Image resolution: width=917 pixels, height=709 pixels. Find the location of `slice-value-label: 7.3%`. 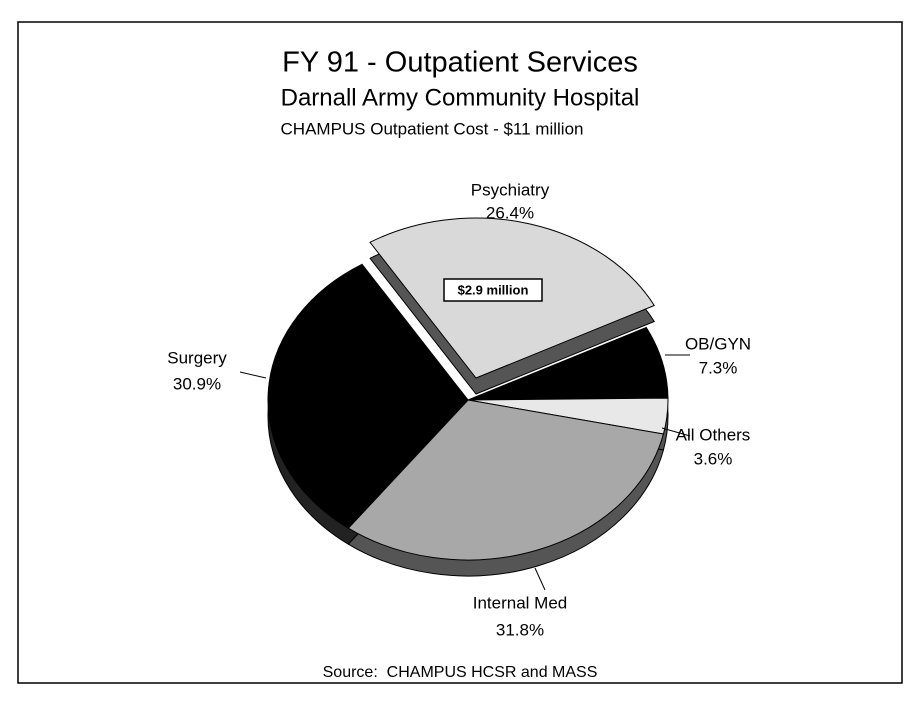

slice-value-label: 7.3% is located at coordinates (718, 367).